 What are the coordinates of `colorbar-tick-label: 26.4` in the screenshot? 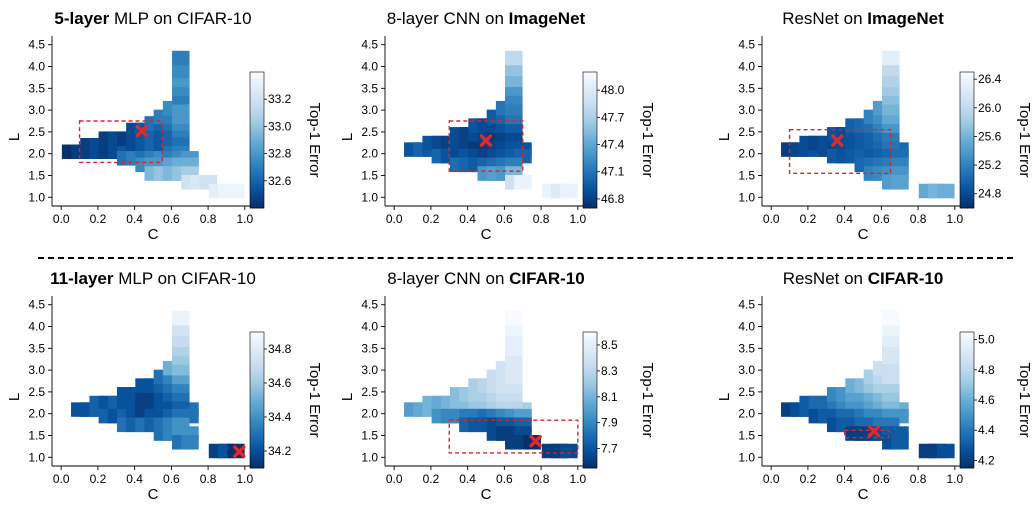 It's located at (990, 79).